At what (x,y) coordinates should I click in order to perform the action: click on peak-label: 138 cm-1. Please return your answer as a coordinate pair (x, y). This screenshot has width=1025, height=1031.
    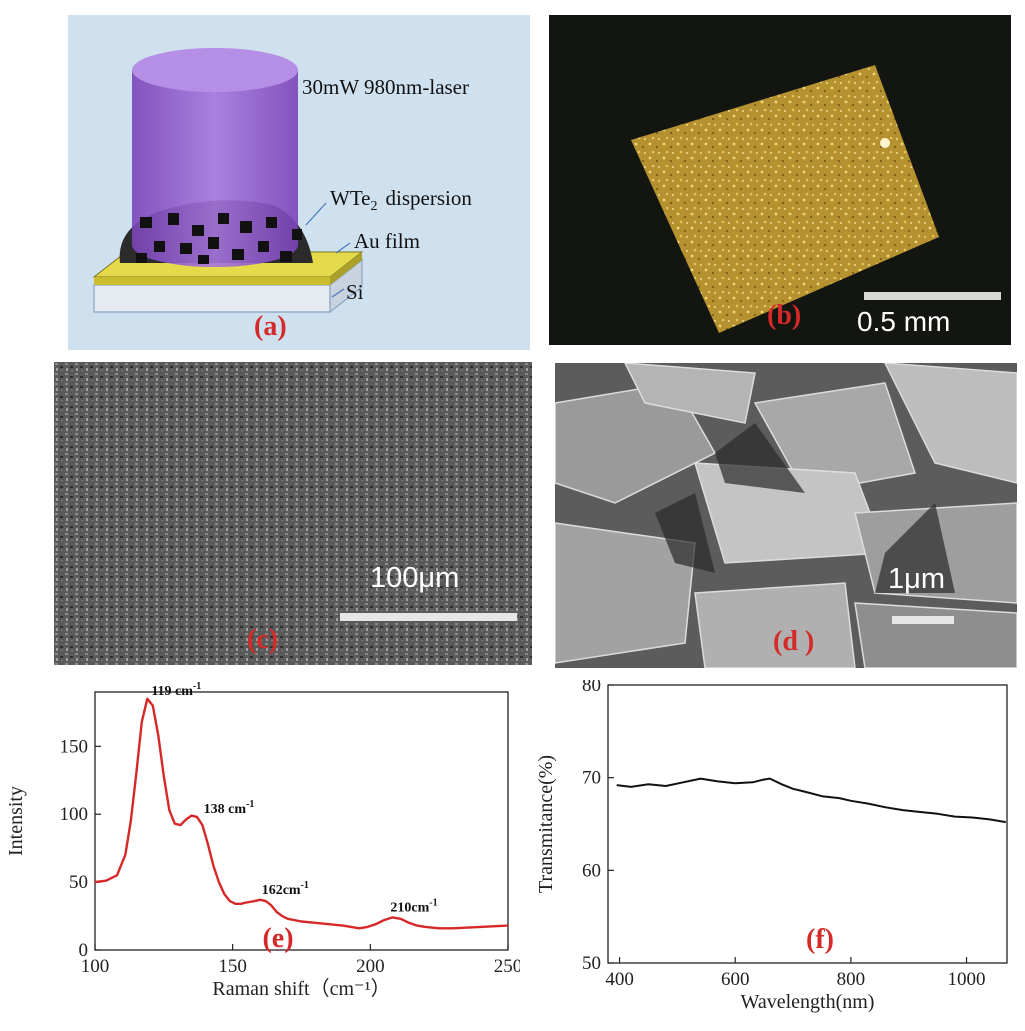
    Looking at the image, I should click on (229, 808).